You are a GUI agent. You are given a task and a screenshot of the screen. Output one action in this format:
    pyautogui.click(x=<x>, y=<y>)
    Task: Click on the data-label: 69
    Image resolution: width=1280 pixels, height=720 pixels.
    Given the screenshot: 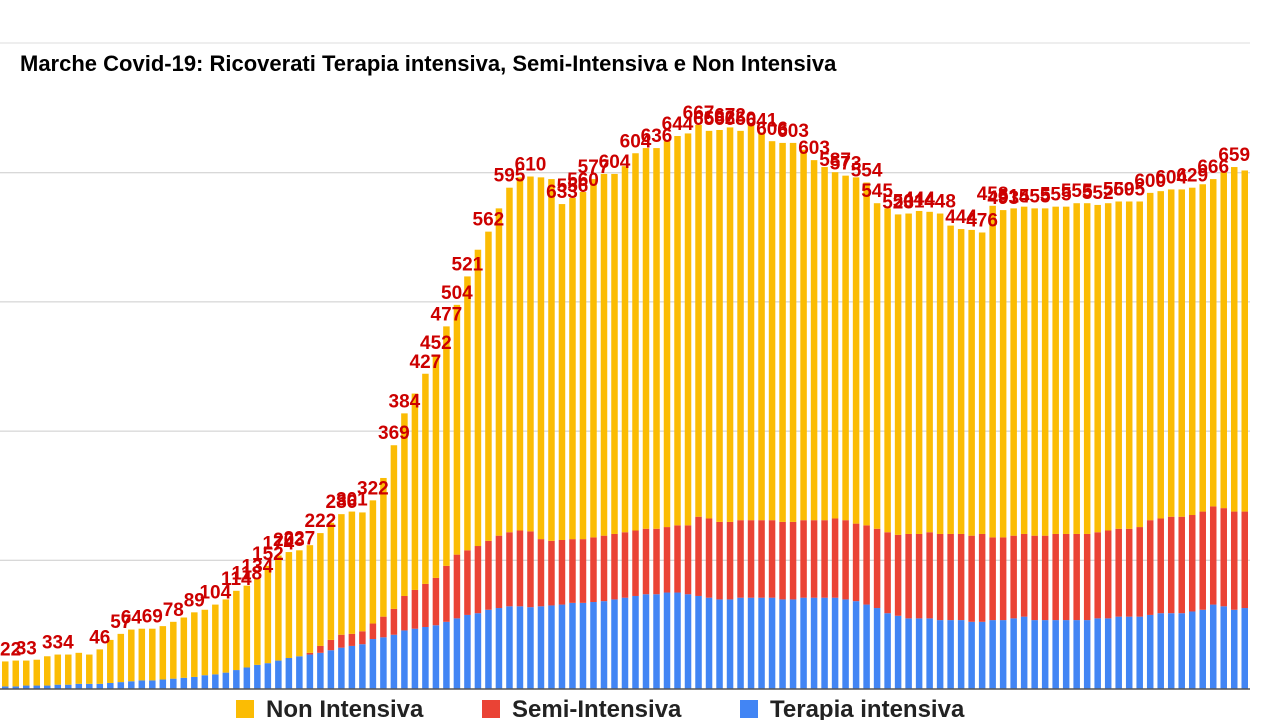 What is the action you would take?
    pyautogui.click(x=152, y=617)
    